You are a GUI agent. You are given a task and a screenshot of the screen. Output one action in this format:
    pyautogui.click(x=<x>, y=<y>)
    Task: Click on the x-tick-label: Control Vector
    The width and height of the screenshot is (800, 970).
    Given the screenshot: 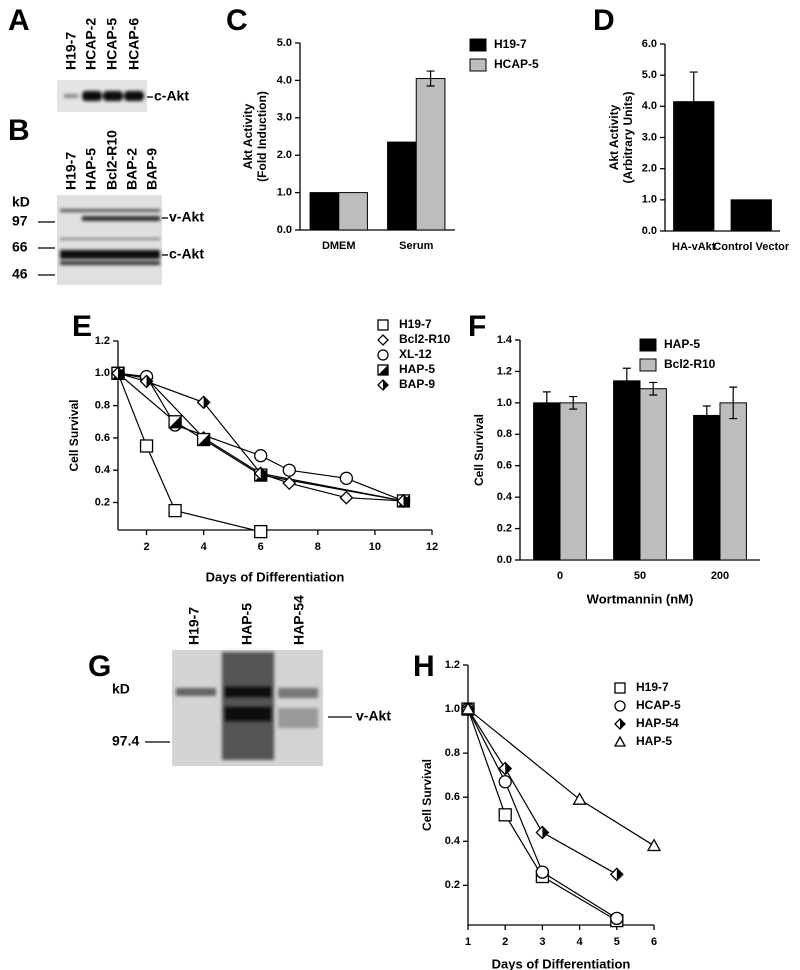 What is the action you would take?
    pyautogui.click(x=751, y=247)
    